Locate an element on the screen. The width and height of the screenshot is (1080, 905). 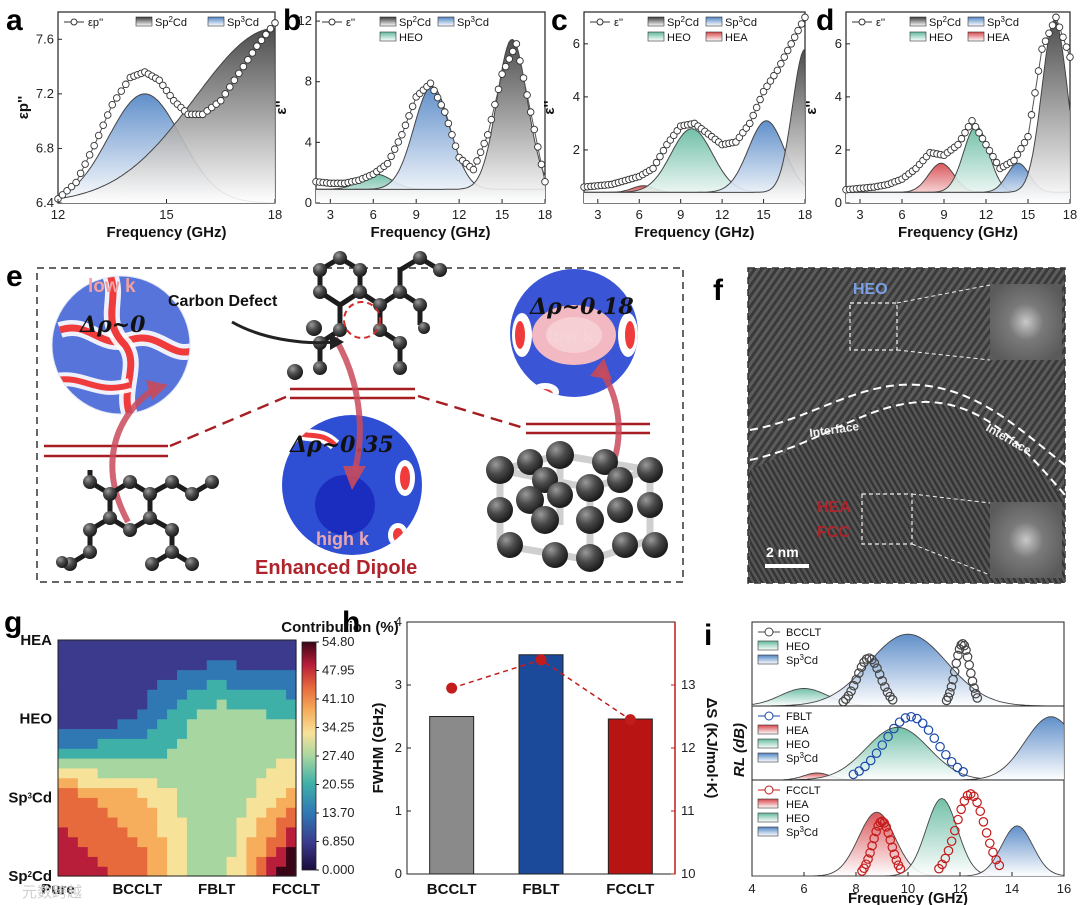
y-tick-label: 2 is located at coordinates (576, 149).